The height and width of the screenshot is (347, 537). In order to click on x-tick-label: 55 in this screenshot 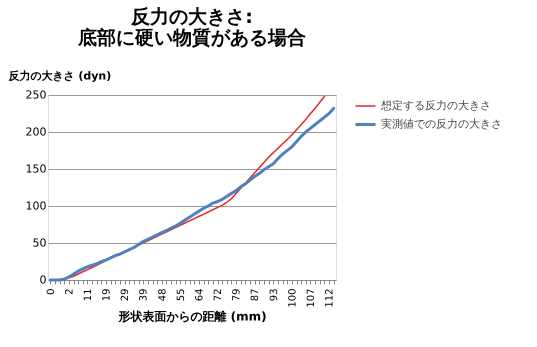, I will do `click(181, 295)`.